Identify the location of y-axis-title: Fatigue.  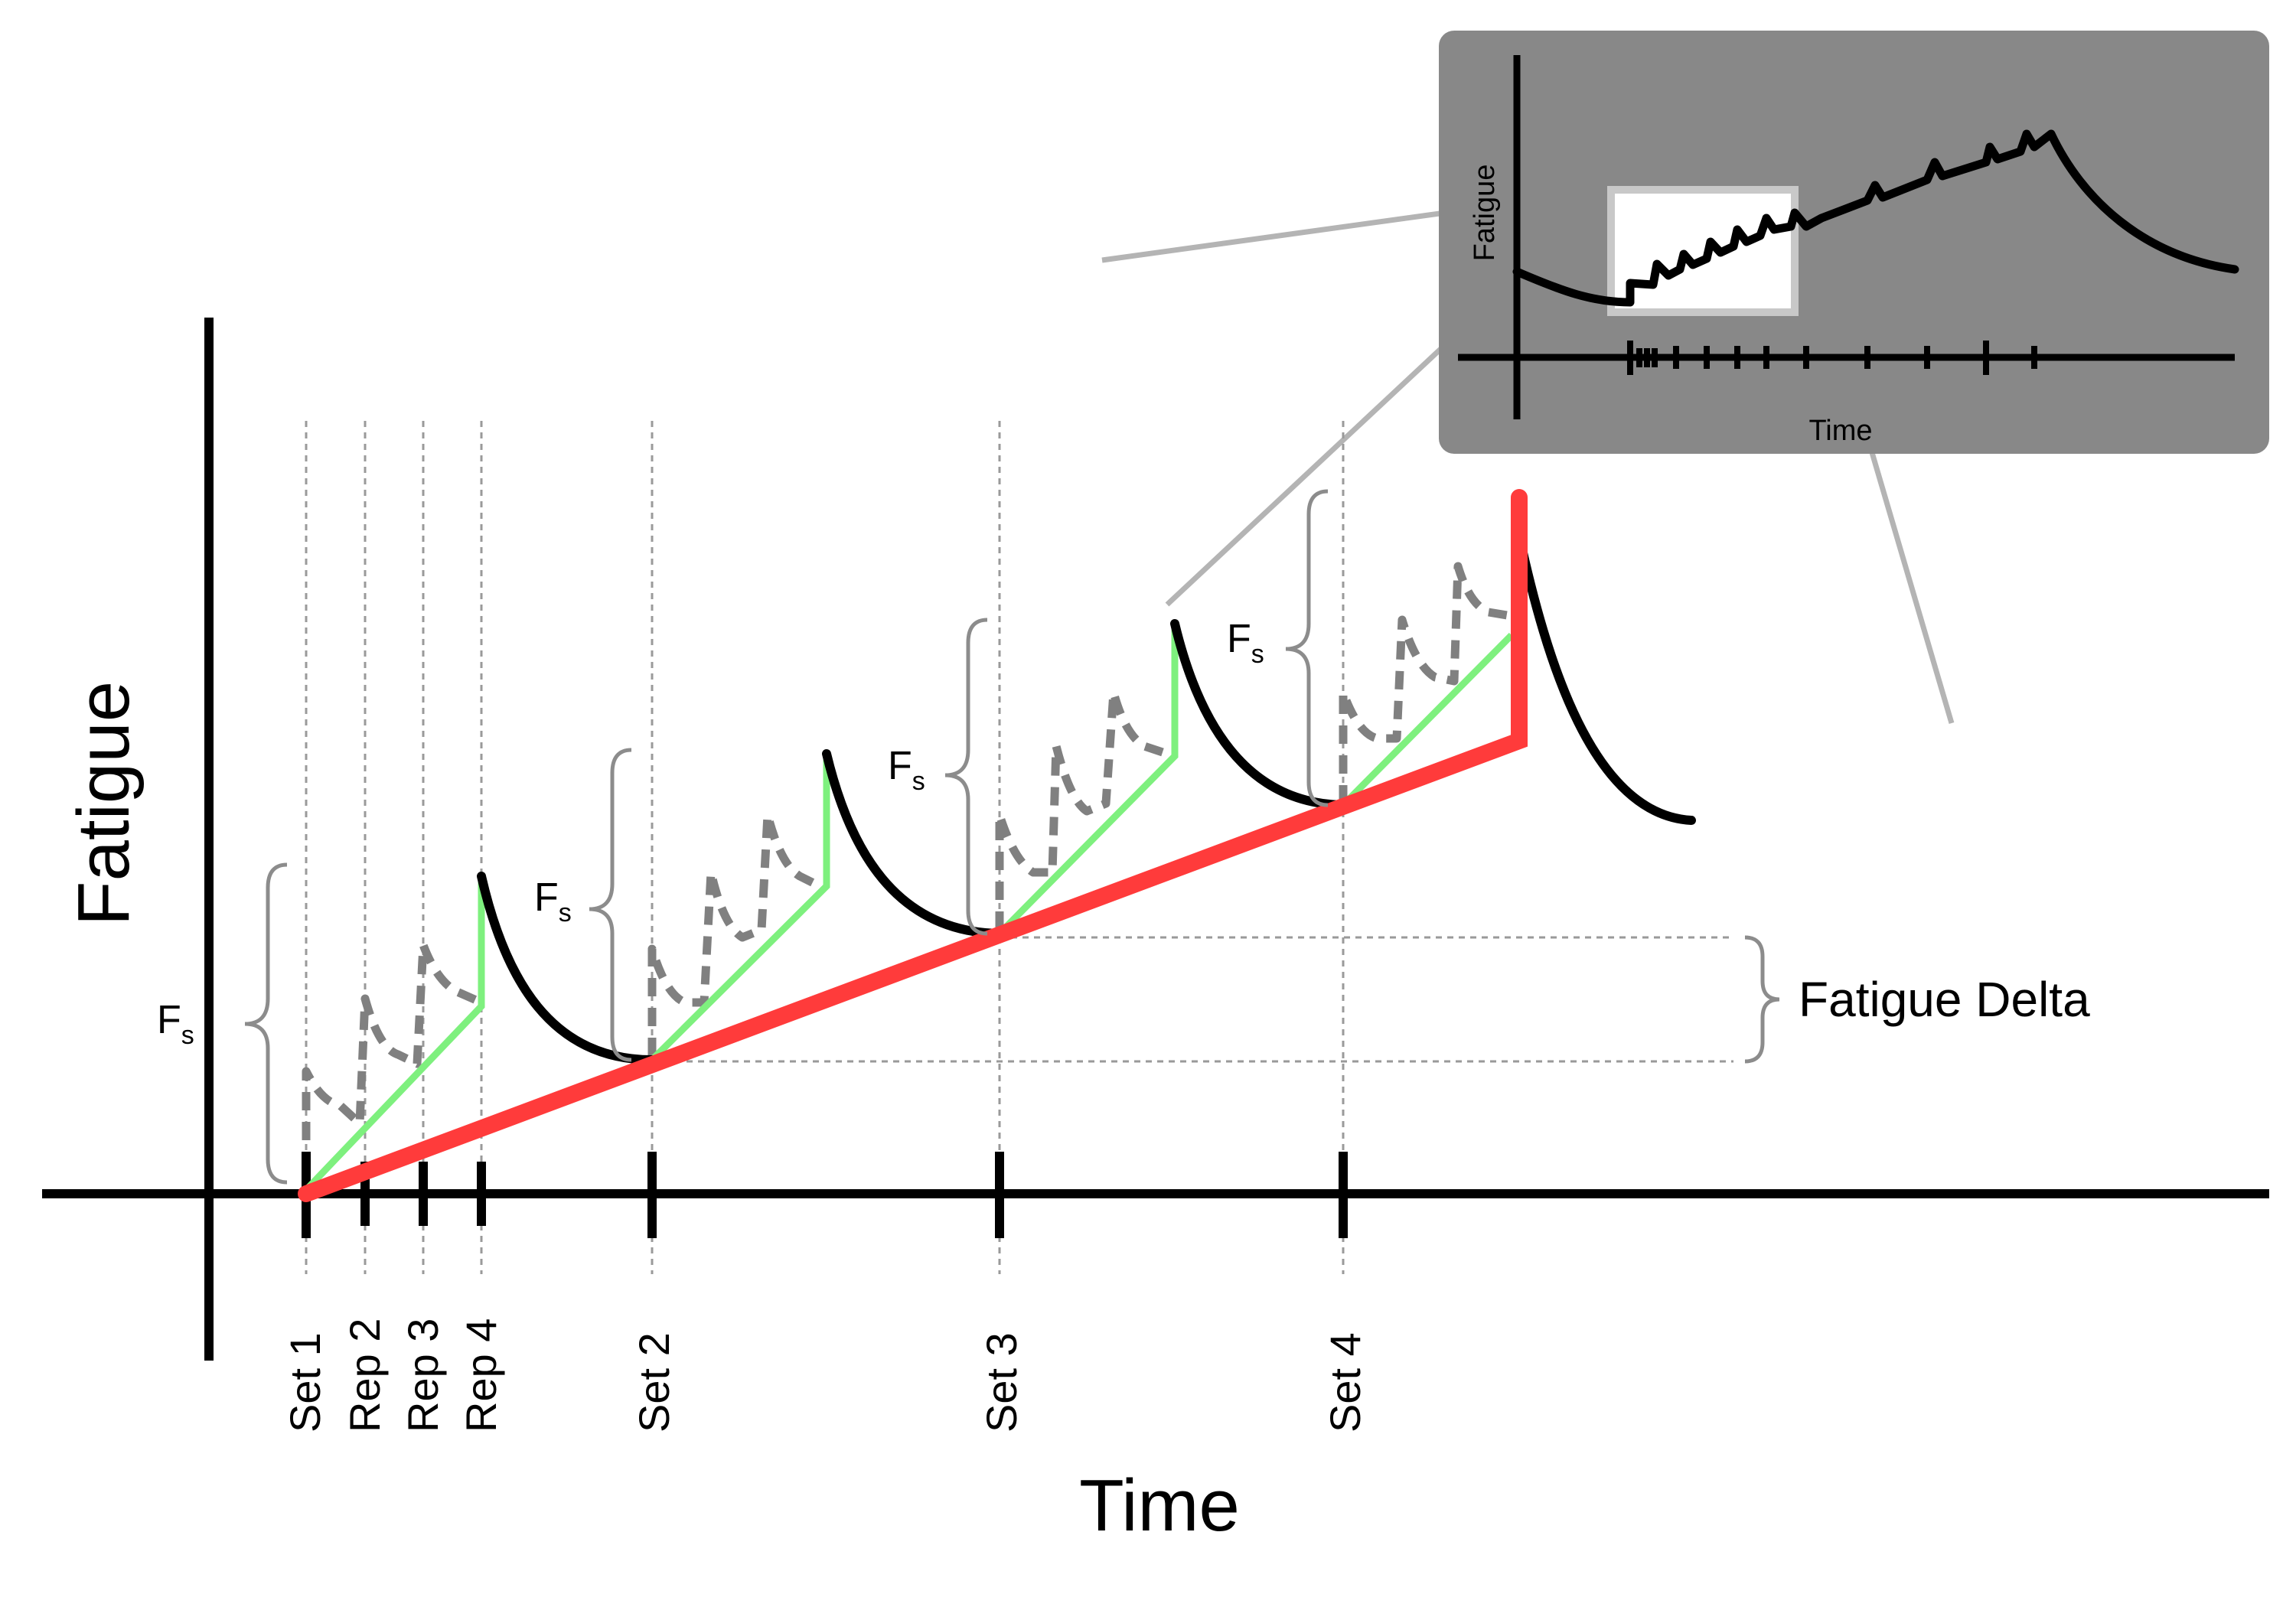
(104, 803).